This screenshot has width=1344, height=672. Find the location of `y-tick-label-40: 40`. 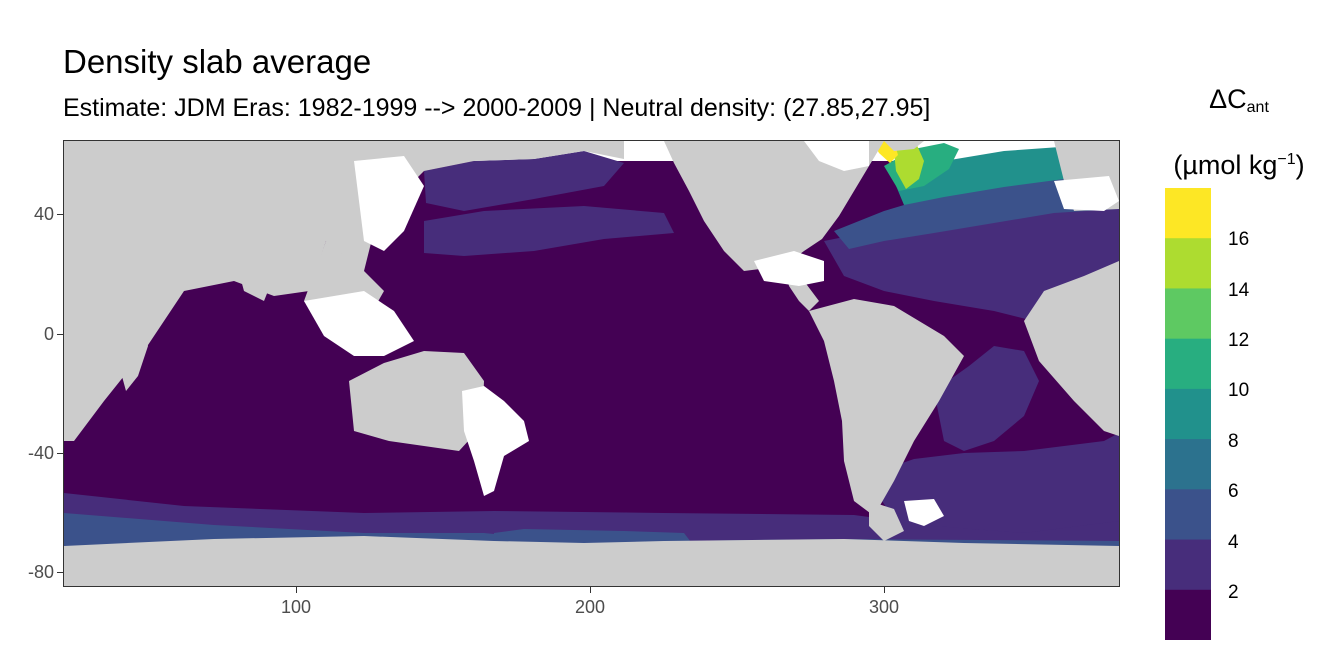

y-tick-label-40: 40 is located at coordinates (43, 214).